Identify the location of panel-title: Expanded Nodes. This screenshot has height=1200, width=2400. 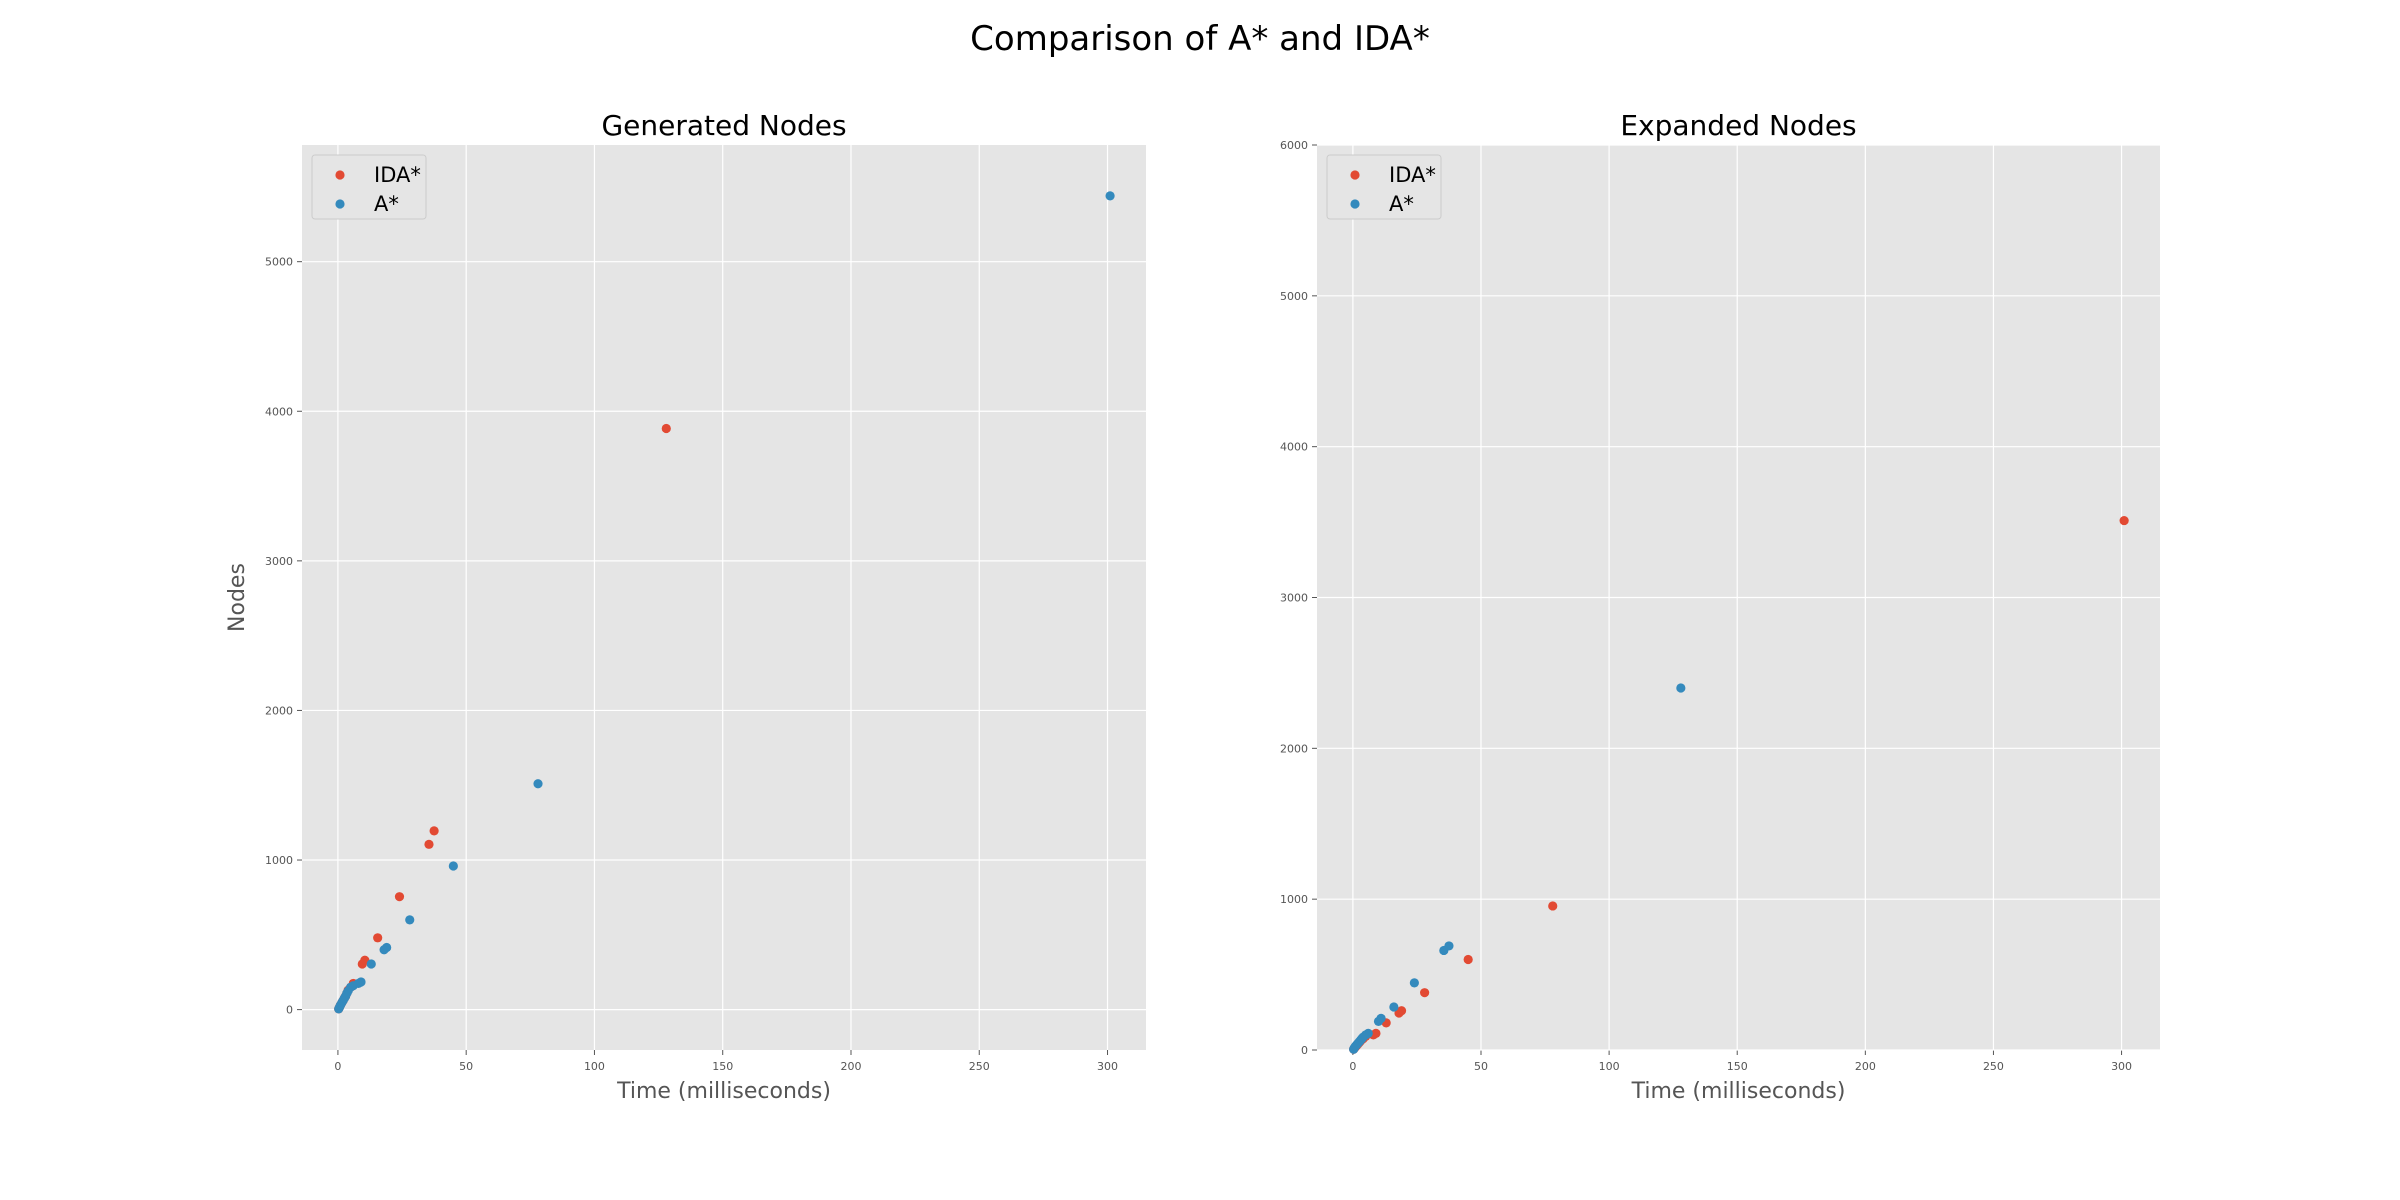
(1738, 125).